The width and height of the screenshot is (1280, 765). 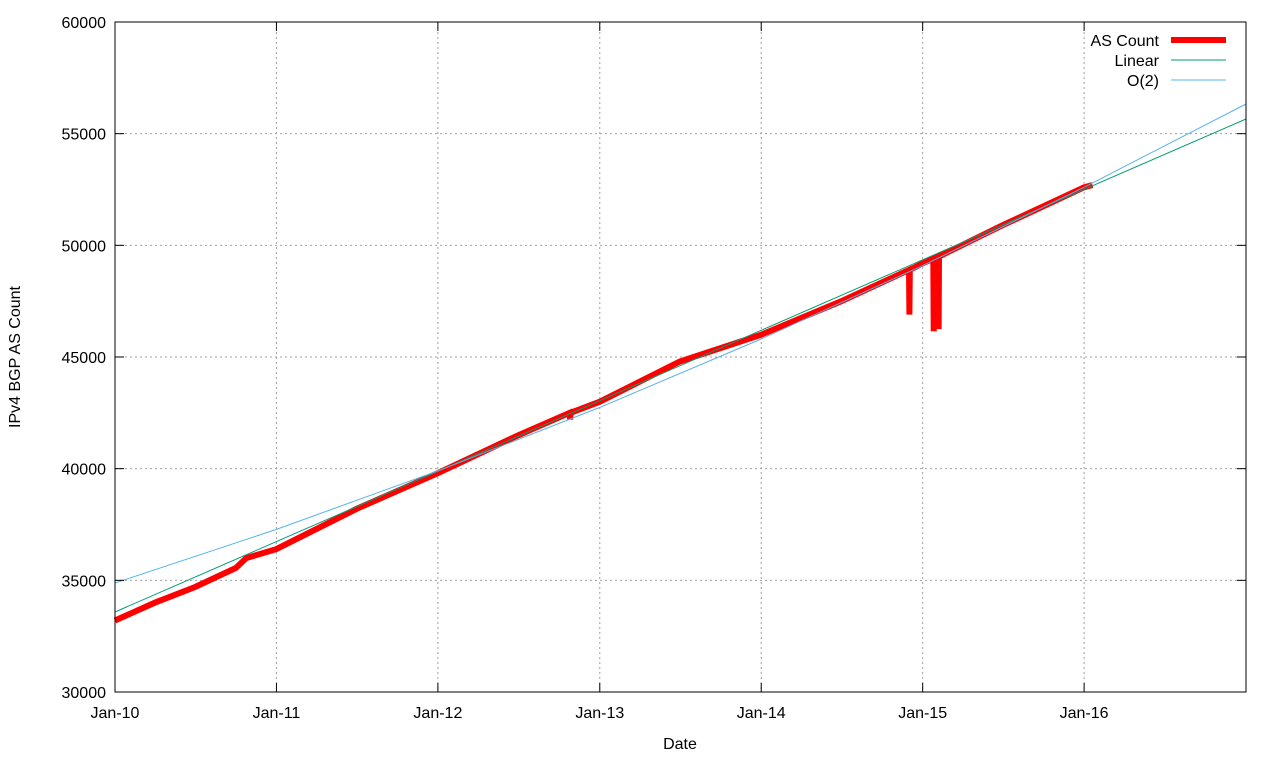 I want to click on y-tick-label: 35000, so click(x=84, y=581).